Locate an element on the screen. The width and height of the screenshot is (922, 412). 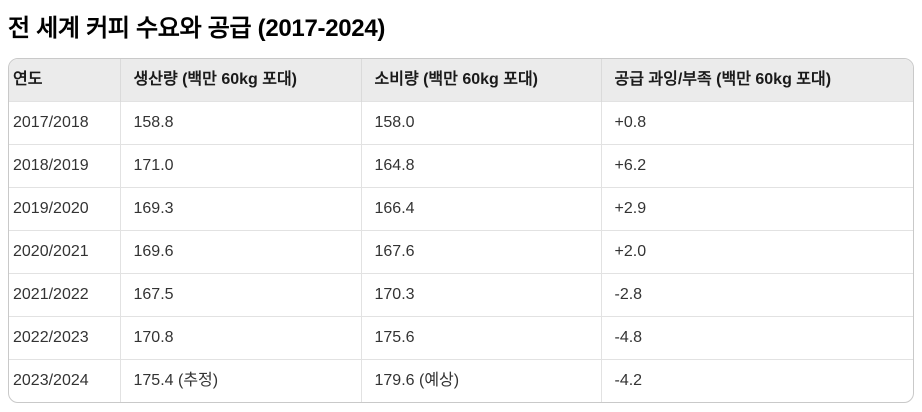
page-title: 전 세계 커피 수요와 공급 (2017-2024) is located at coordinates (197, 28).